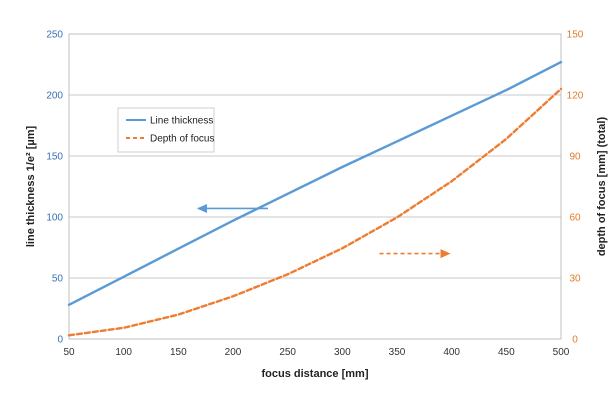 Image resolution: width=614 pixels, height=400 pixels. Describe the element at coordinates (178, 352) in the screenshot. I see `x-tick-label: 150` at that location.